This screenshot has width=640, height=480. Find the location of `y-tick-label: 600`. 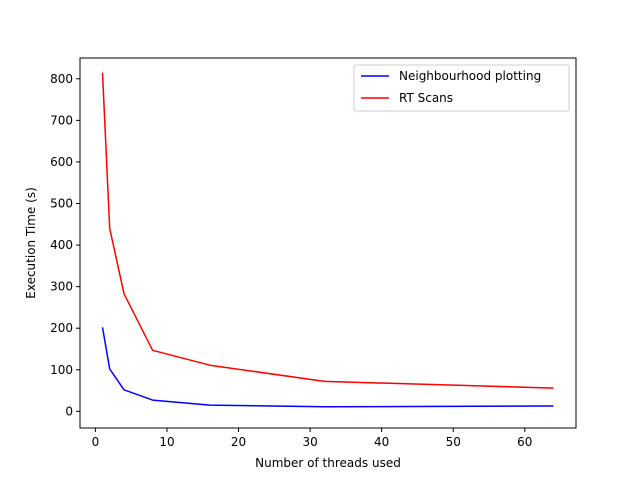

y-tick-label: 600 is located at coordinates (61, 162).